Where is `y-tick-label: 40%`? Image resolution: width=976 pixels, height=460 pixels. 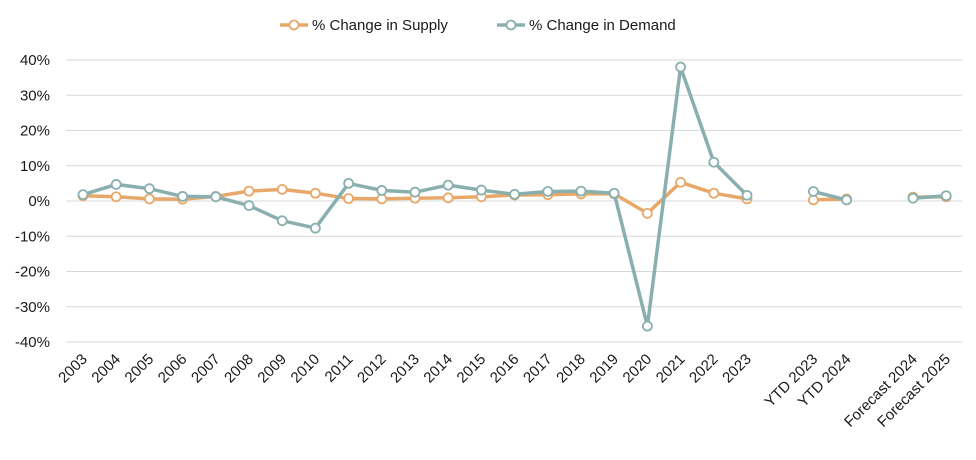
y-tick-label: 40% is located at coordinates (35, 60).